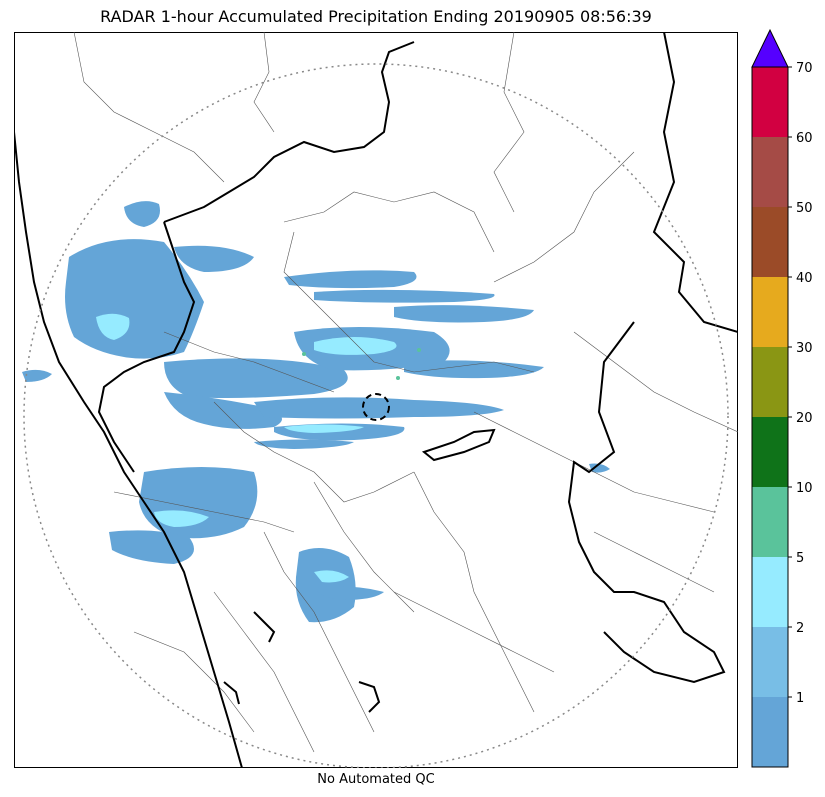 This screenshot has width=825, height=797. What do you see at coordinates (349, 593) in the screenshot?
I see `echo-south-band` at bounding box center [349, 593].